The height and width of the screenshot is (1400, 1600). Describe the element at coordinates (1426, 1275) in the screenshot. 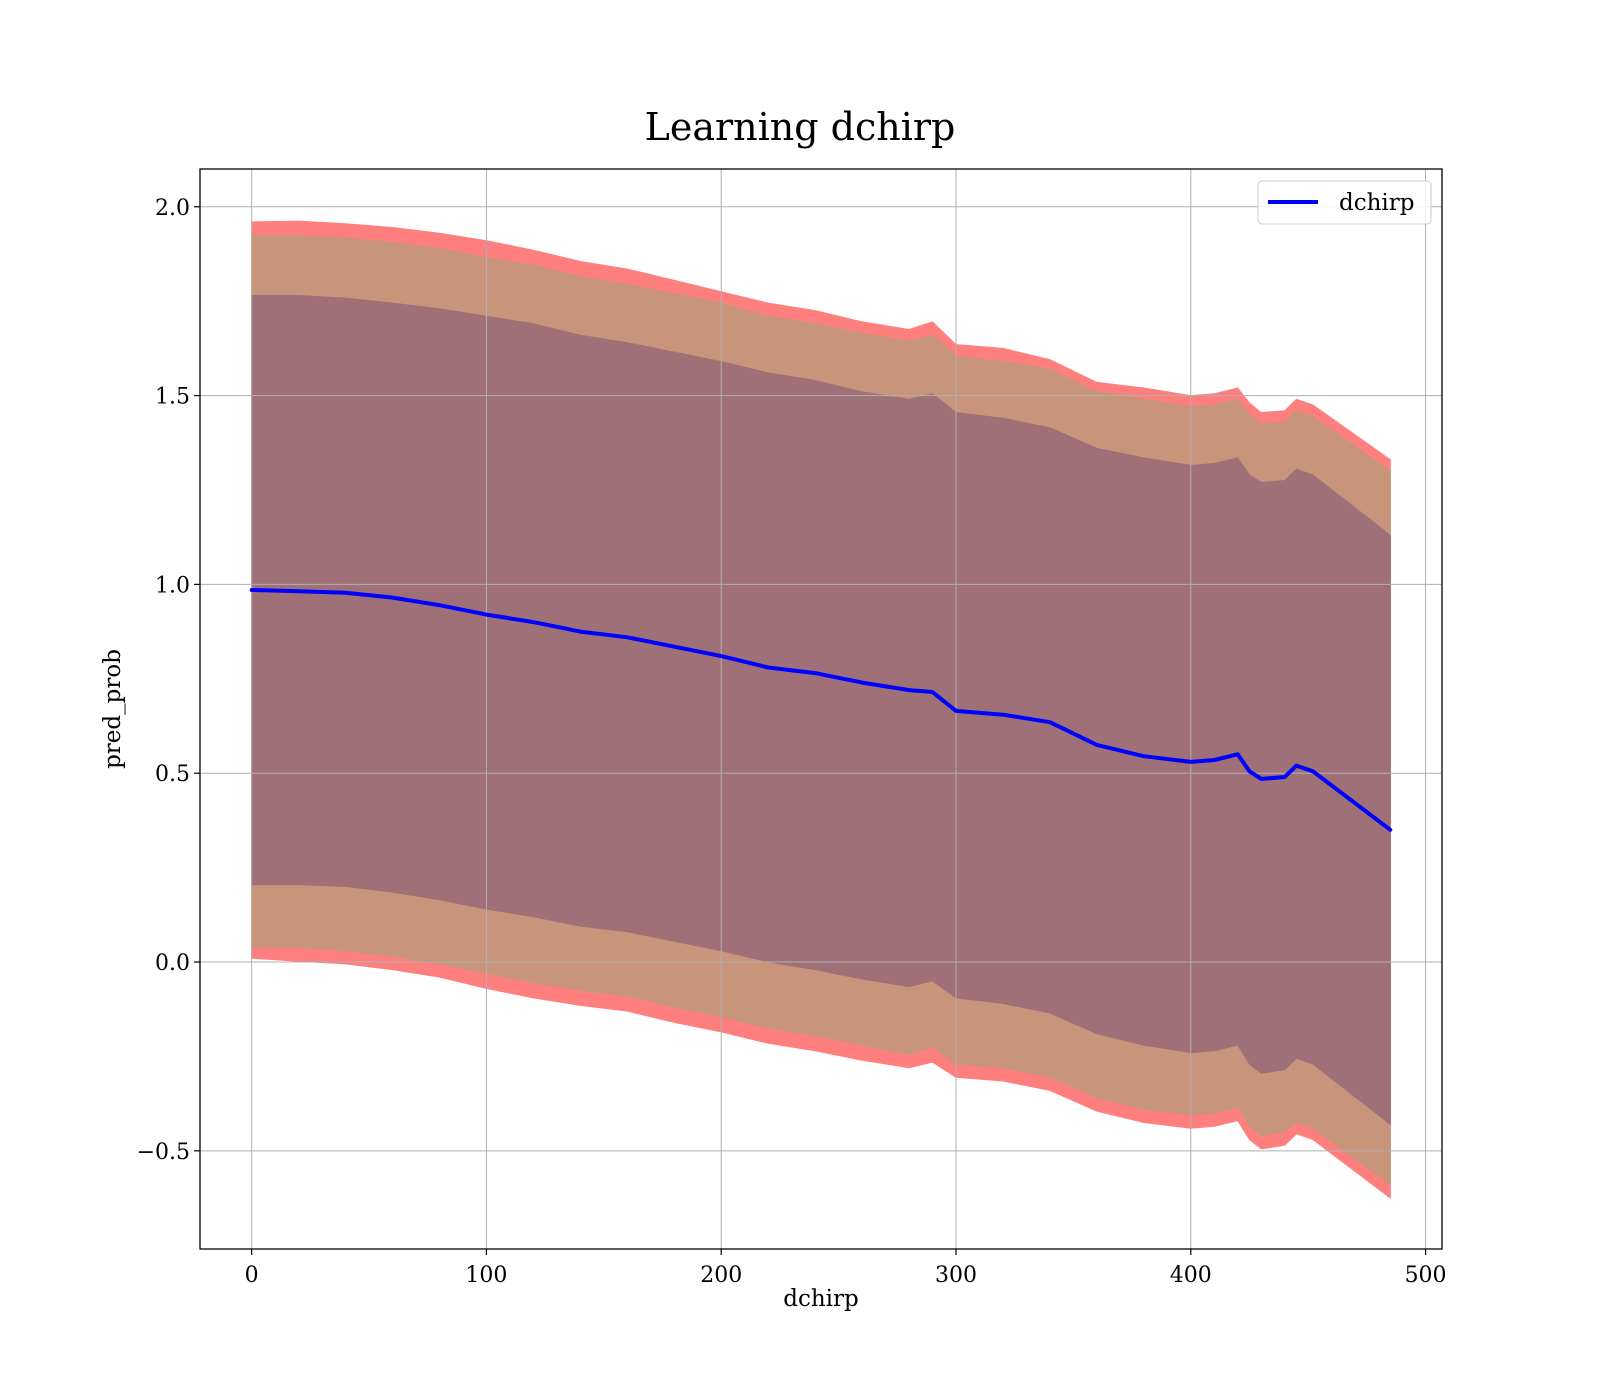

I see `x-tick-label: 500` at that location.